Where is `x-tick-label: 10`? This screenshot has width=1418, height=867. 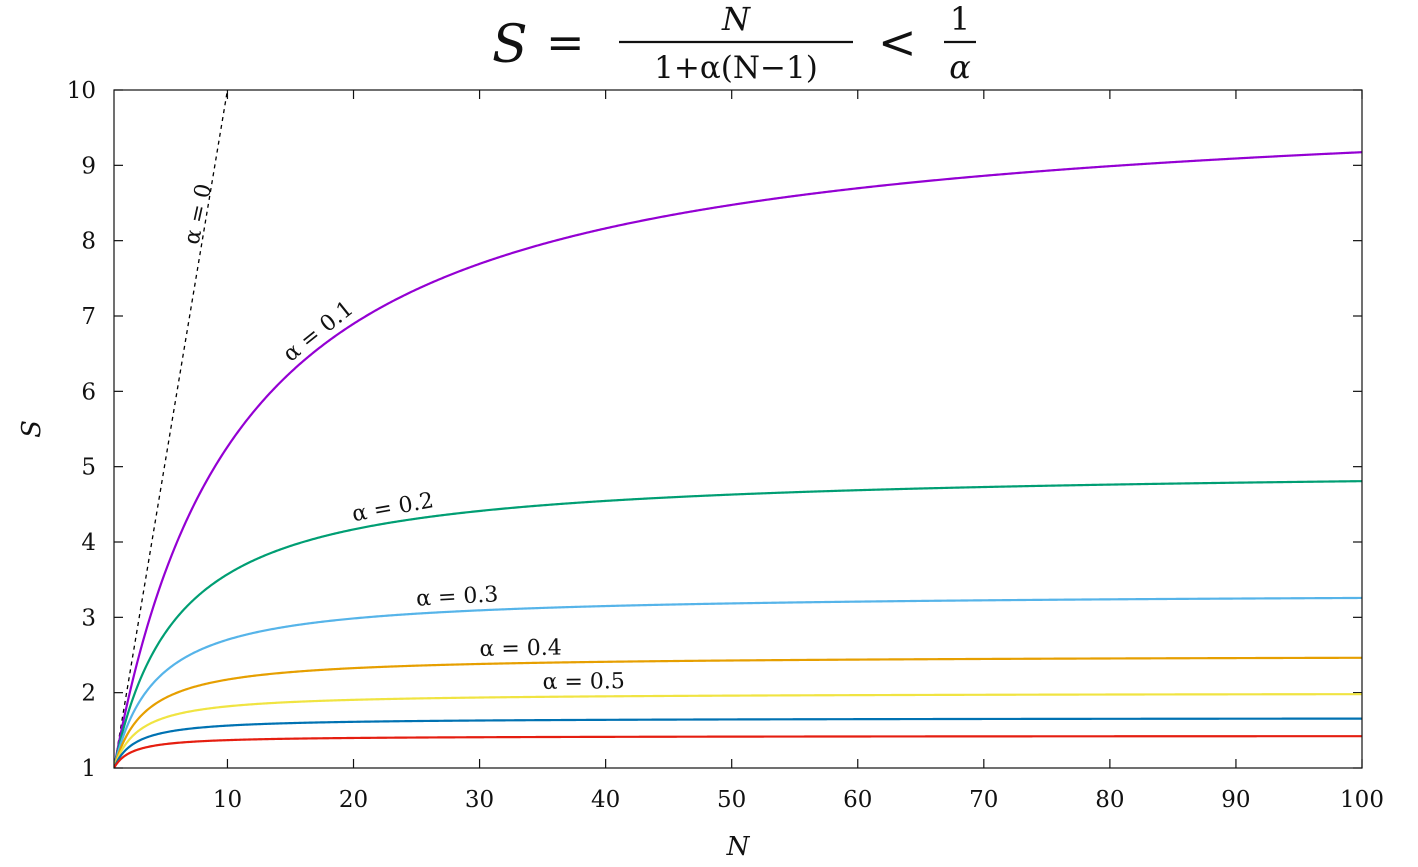 x-tick-label: 10 is located at coordinates (227, 800).